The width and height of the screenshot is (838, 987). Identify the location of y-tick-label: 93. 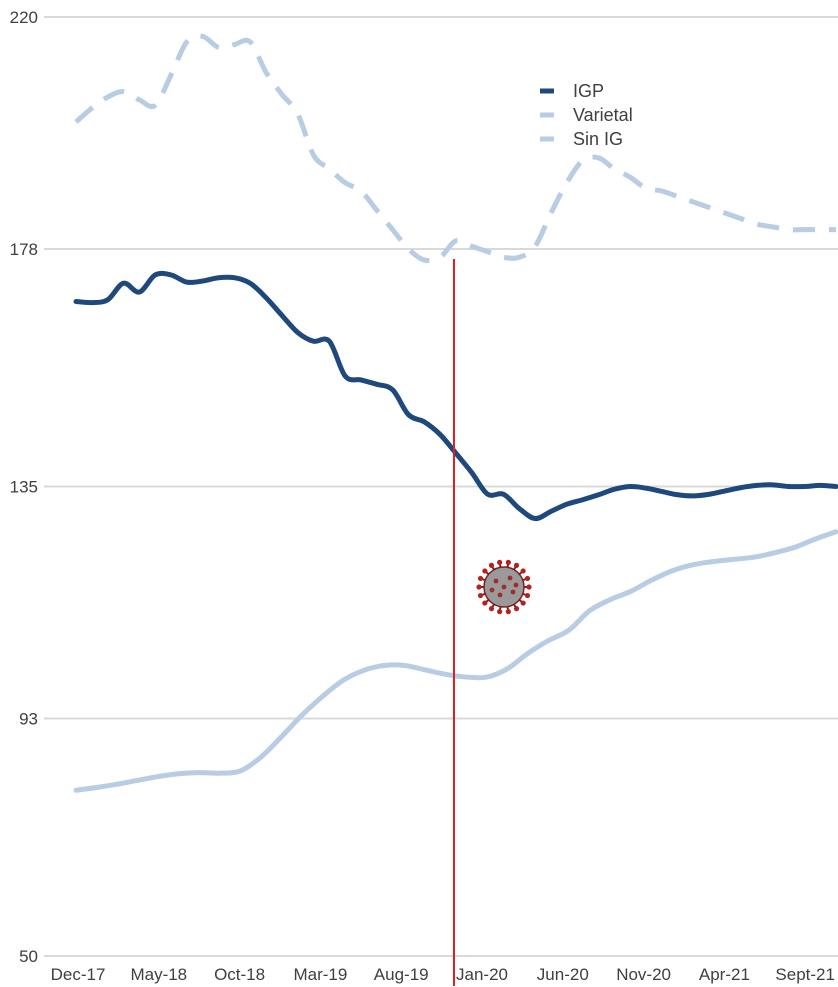
(28, 718).